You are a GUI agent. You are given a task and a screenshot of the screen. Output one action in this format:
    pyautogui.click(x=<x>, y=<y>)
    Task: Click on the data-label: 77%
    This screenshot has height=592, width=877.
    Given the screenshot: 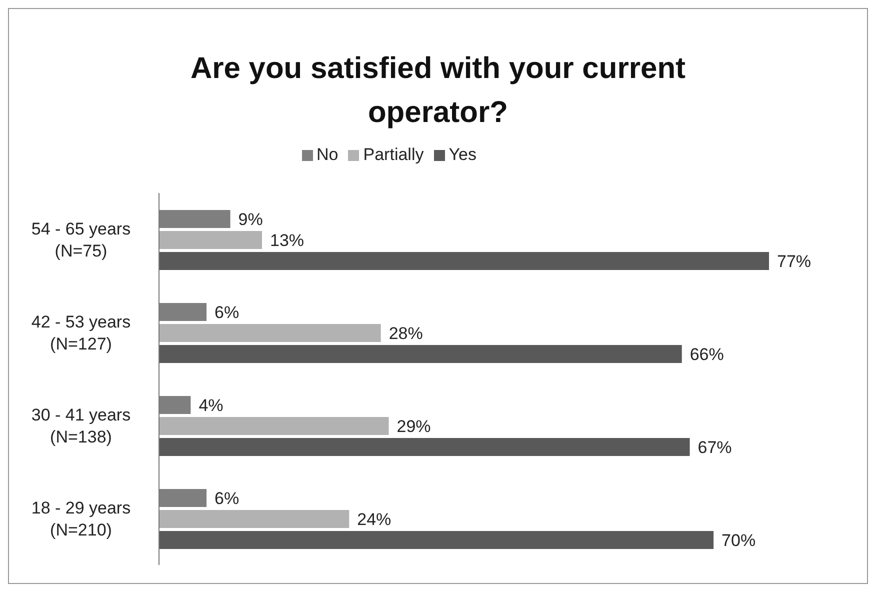 What is the action you would take?
    pyautogui.click(x=794, y=261)
    